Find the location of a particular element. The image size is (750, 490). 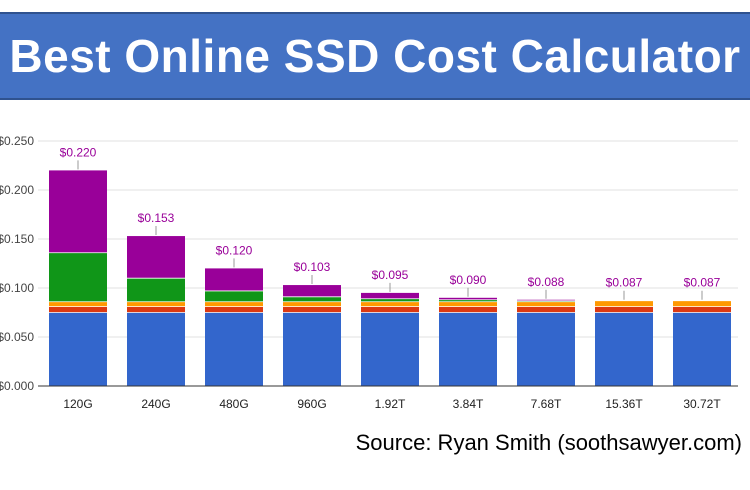

total-data-label: $0.120 is located at coordinates (234, 250).